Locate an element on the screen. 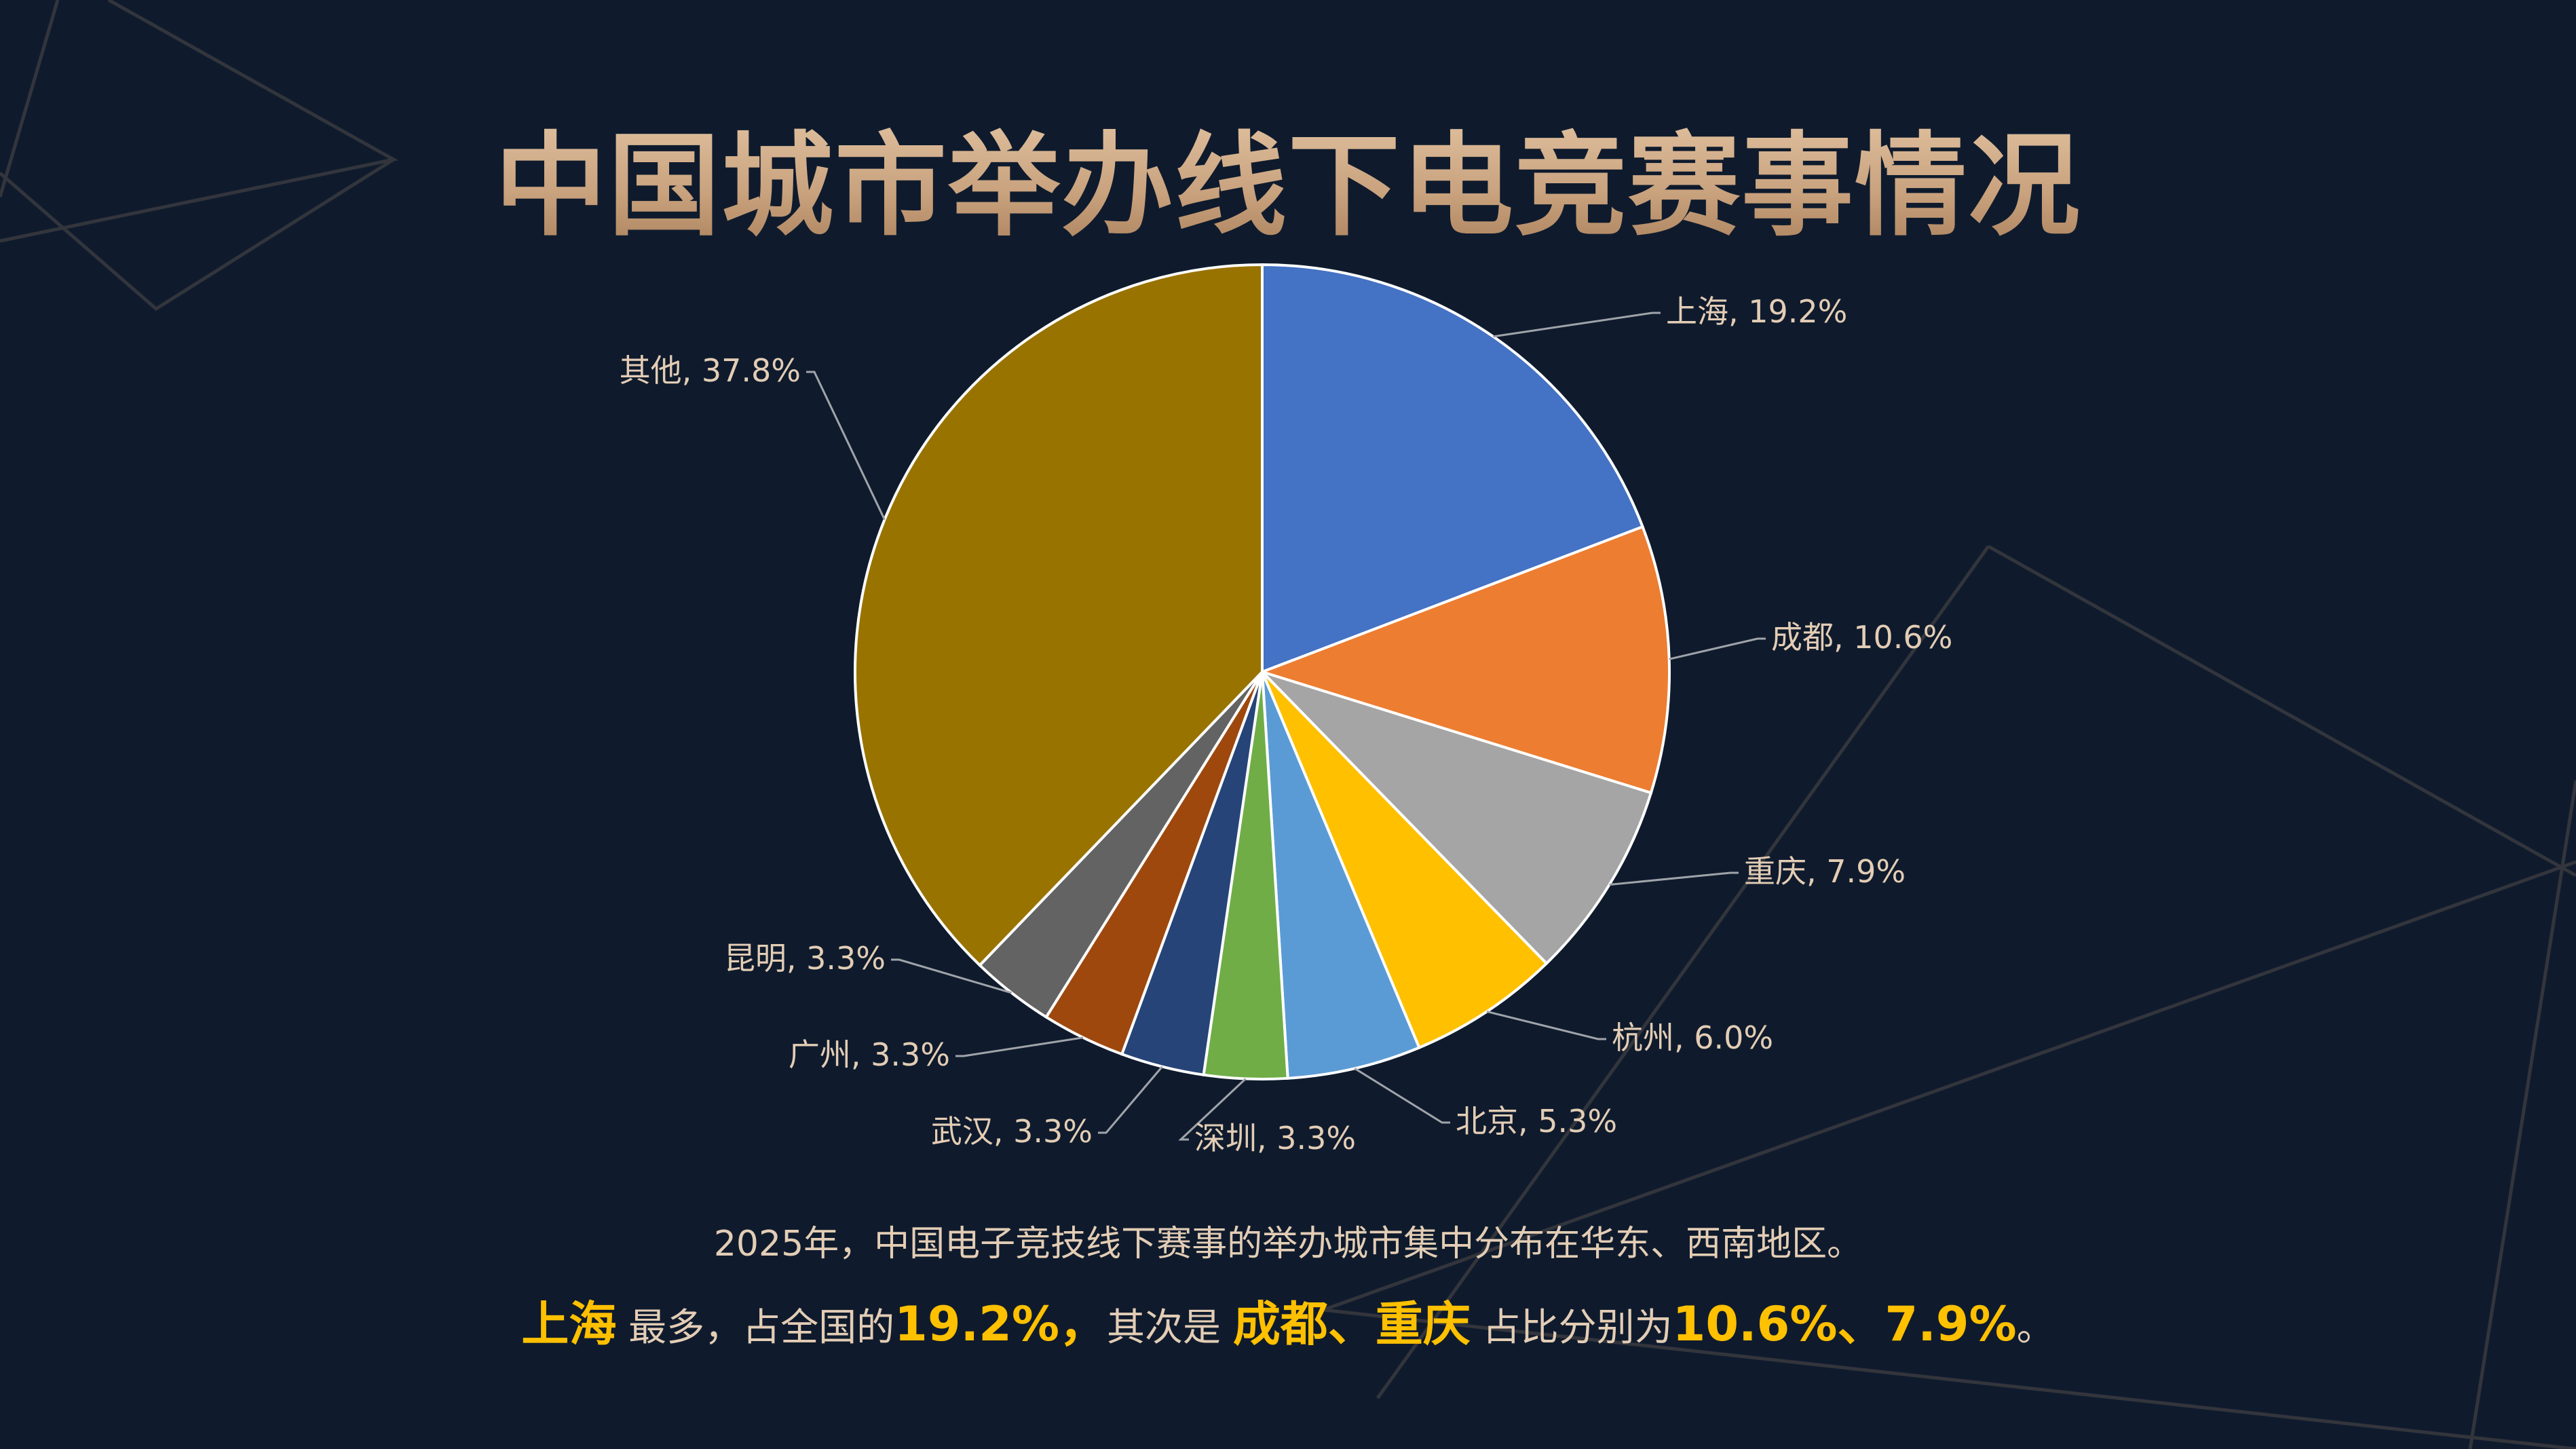  data-label-上海: 上海, 19.2% is located at coordinates (1756, 311).